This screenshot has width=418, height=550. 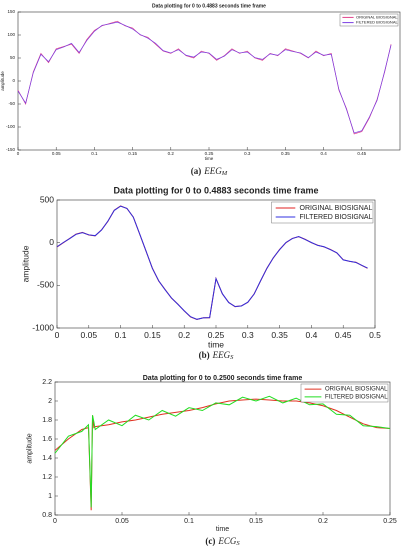 I want to click on caption: (a) EEGM, so click(x=209, y=171).